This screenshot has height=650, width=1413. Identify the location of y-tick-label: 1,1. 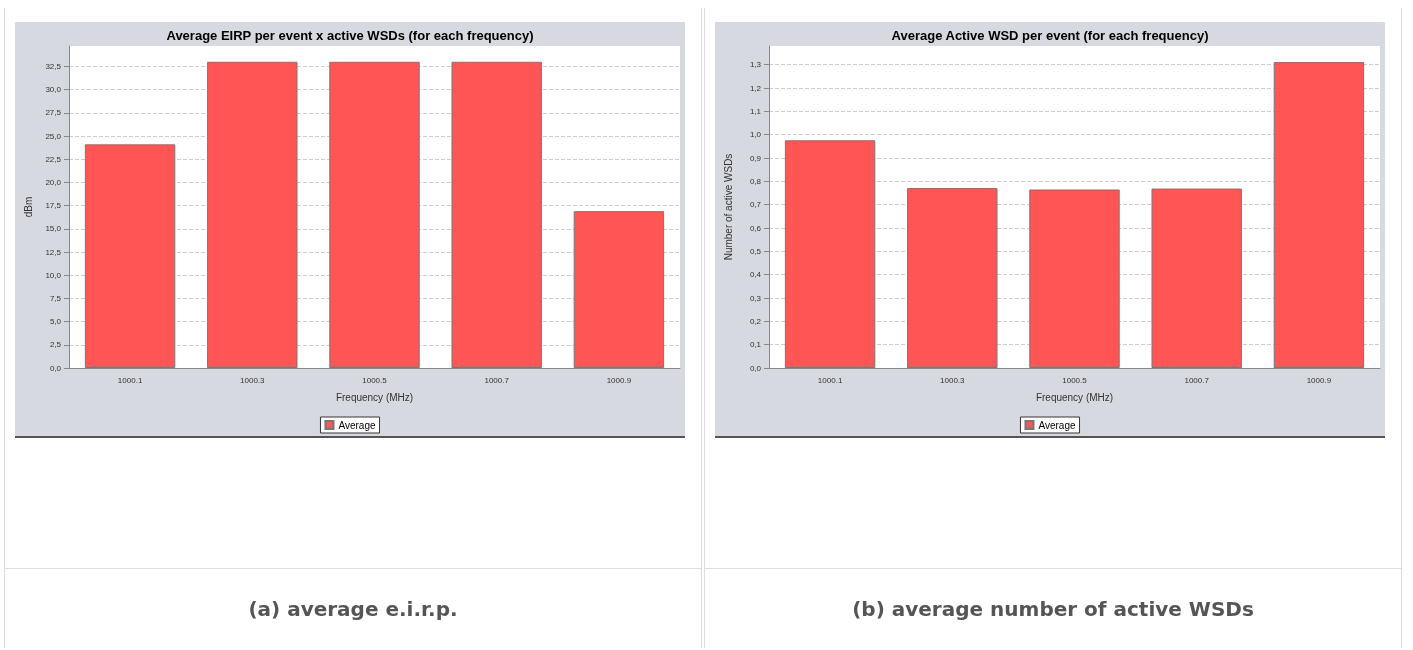
(755, 111).